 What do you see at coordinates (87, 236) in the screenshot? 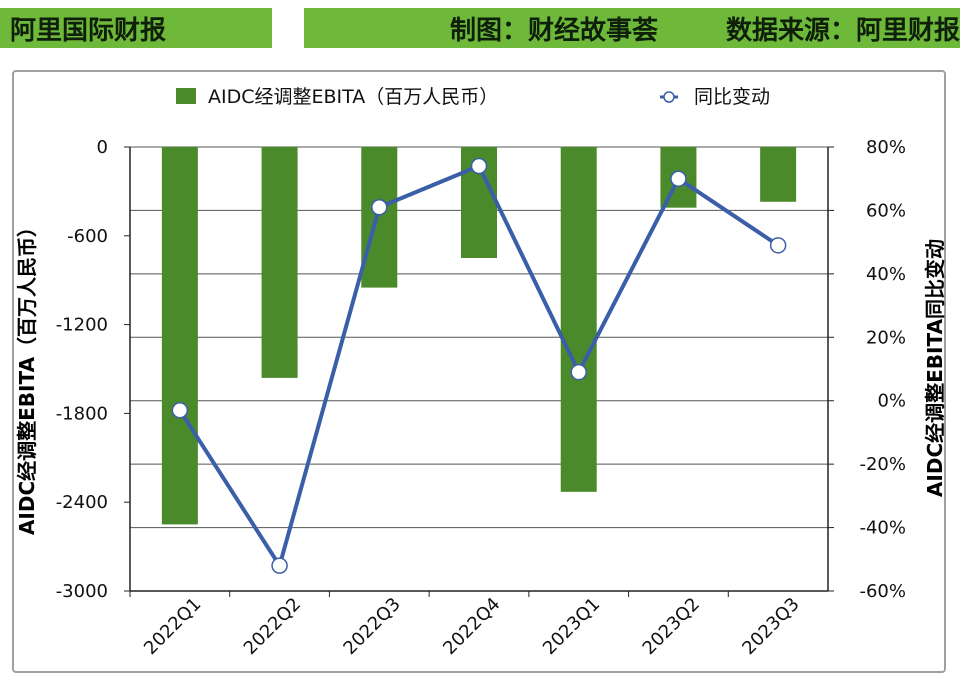
I see `y-tick-label: -600` at bounding box center [87, 236].